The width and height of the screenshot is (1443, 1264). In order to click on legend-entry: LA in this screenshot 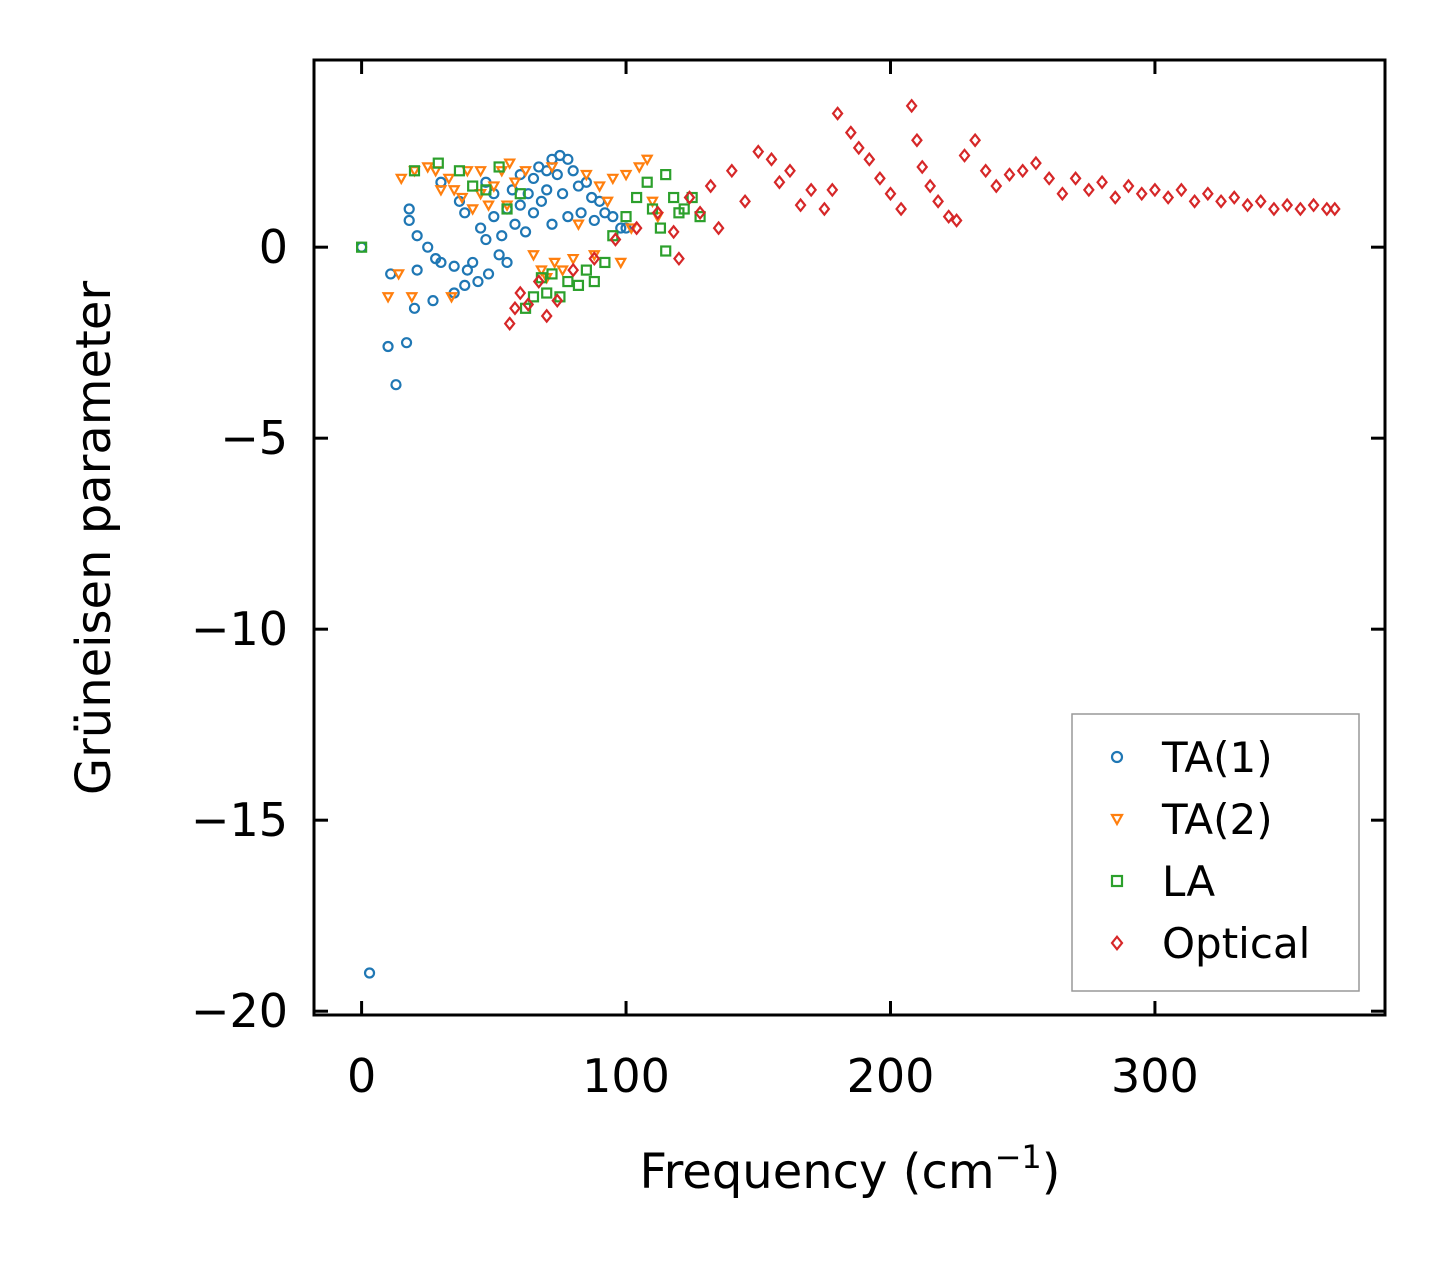, I will do `click(1162, 881)`.